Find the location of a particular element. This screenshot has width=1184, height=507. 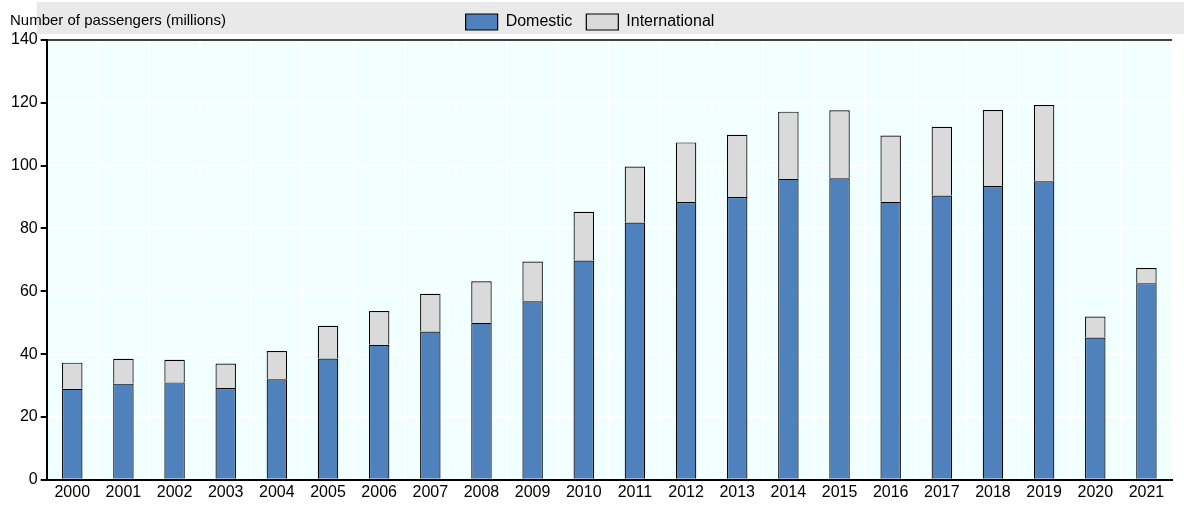

y-tick-label: 140 is located at coordinates (24, 39).